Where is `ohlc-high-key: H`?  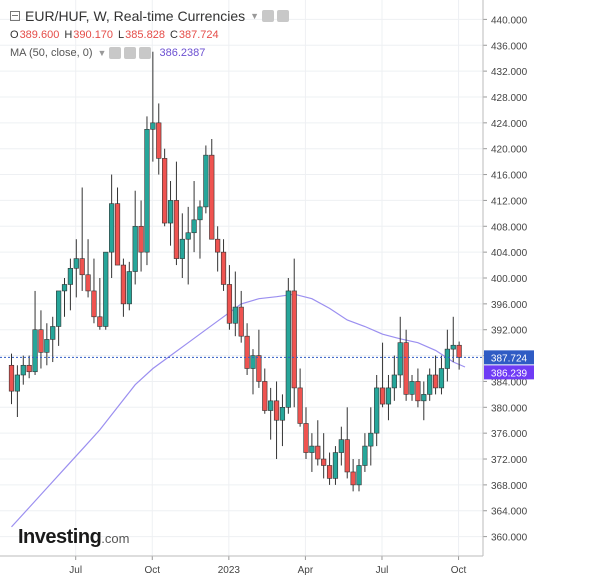 ohlc-high-key: H is located at coordinates (68, 35).